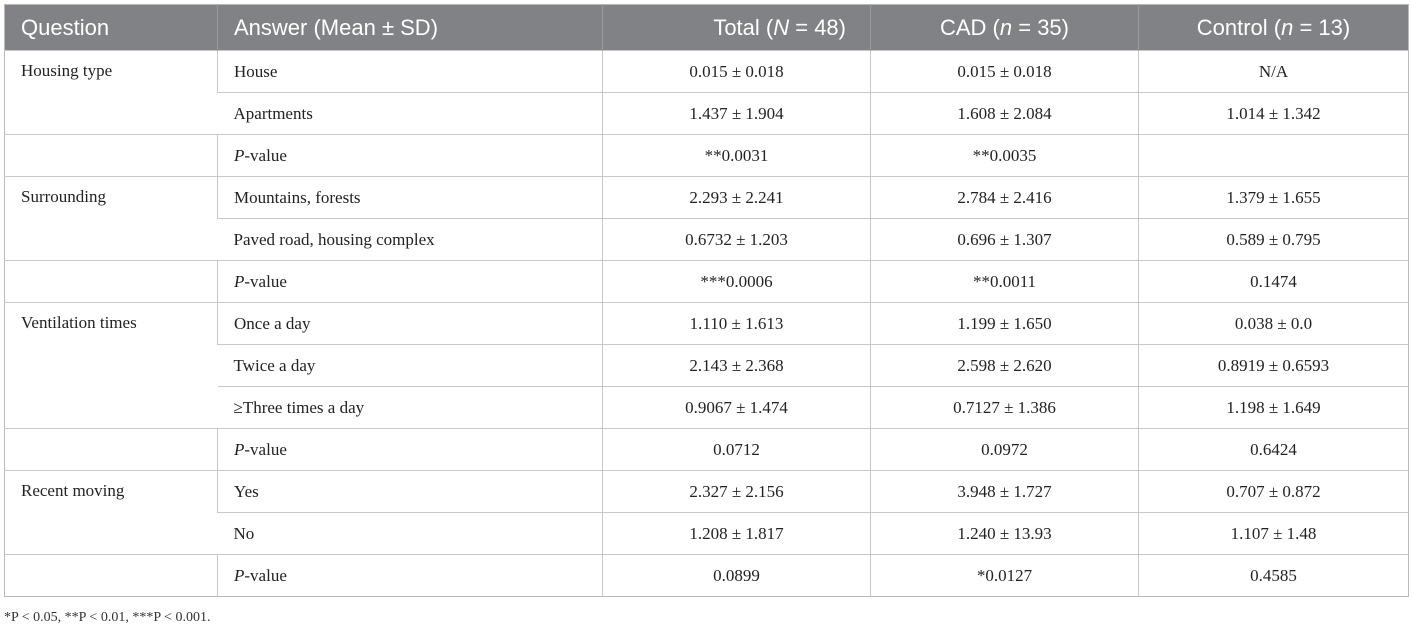  Describe the element at coordinates (1004, 197) in the screenshot. I see `cad-cell: 2.784 ± 2.416` at that location.